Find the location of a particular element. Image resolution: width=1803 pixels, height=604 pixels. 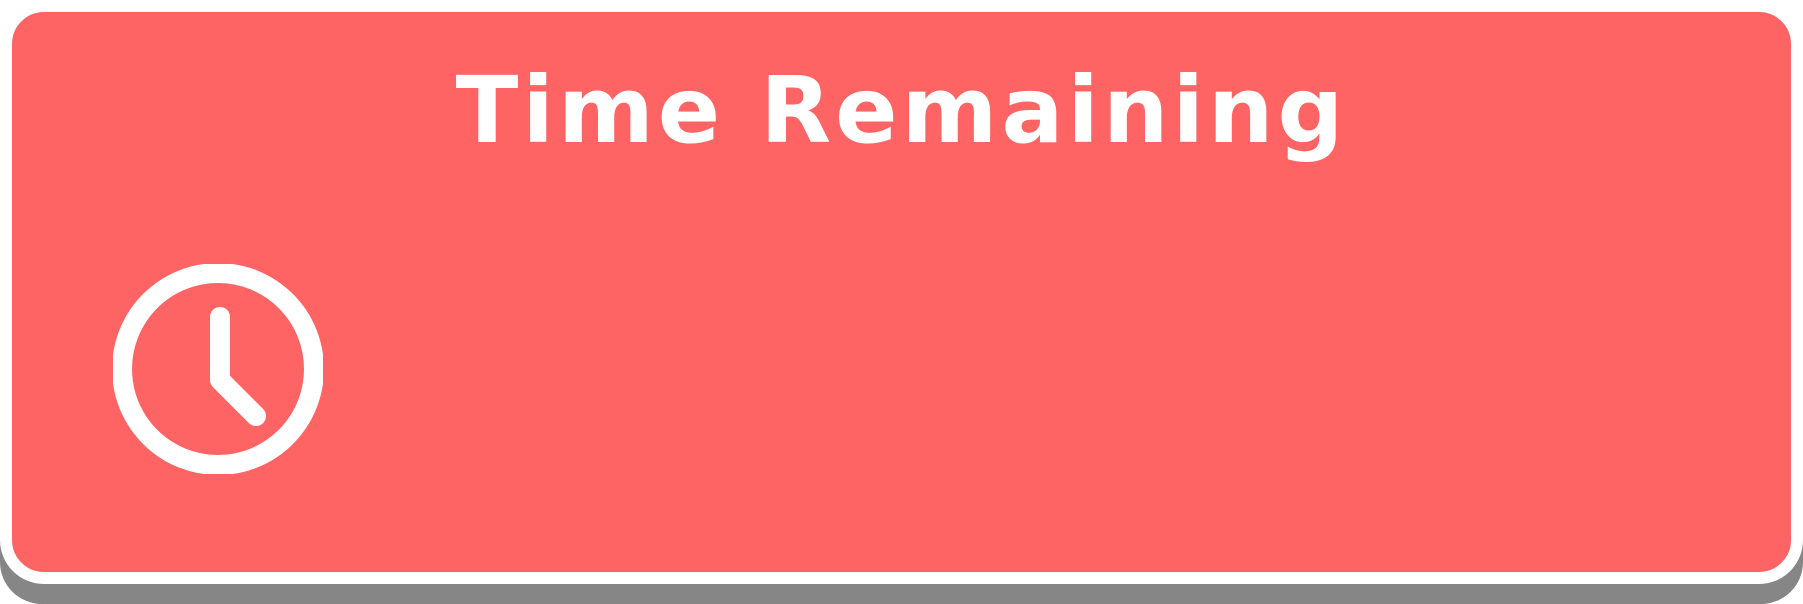

widget-title: Time Remaining is located at coordinates (901, 110).